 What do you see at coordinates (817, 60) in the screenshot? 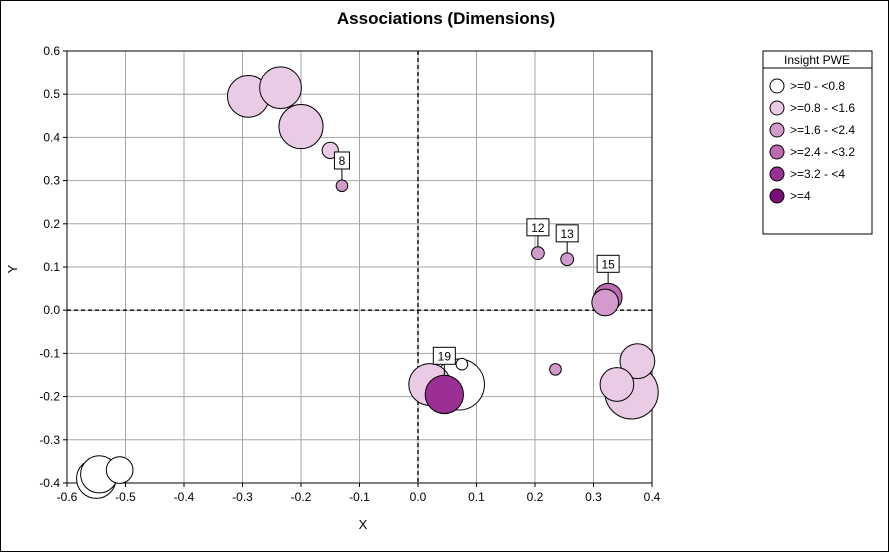
I see `legend-title: Insight PWE` at bounding box center [817, 60].